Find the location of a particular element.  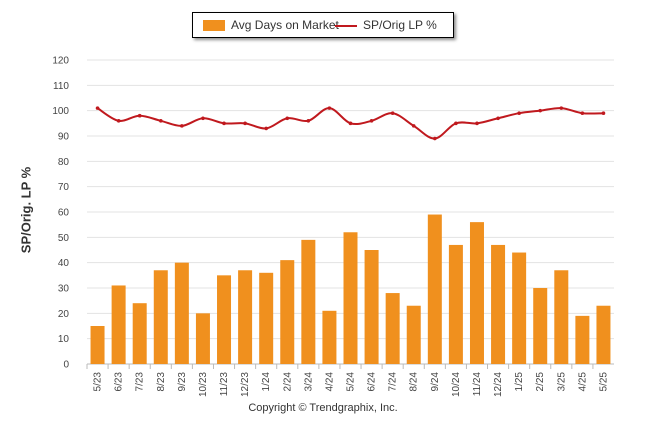

x-tick-label: 12/23 is located at coordinates (245, 384).